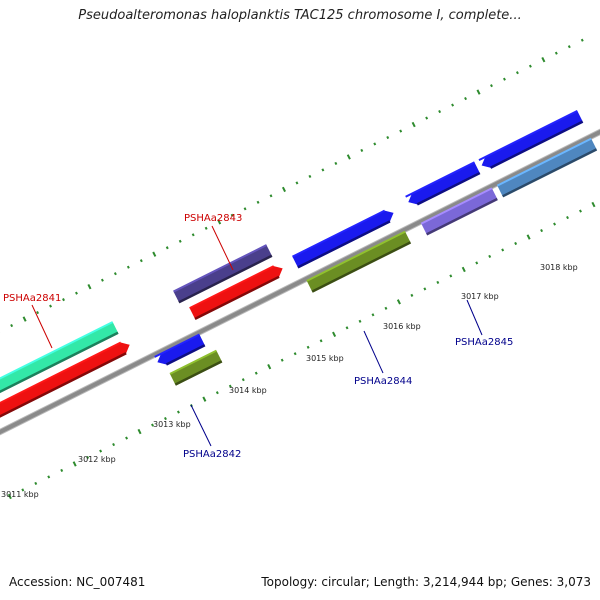 This screenshot has height=600, width=600. I want to click on tick-label-3014: 3014 kbp, so click(248, 390).